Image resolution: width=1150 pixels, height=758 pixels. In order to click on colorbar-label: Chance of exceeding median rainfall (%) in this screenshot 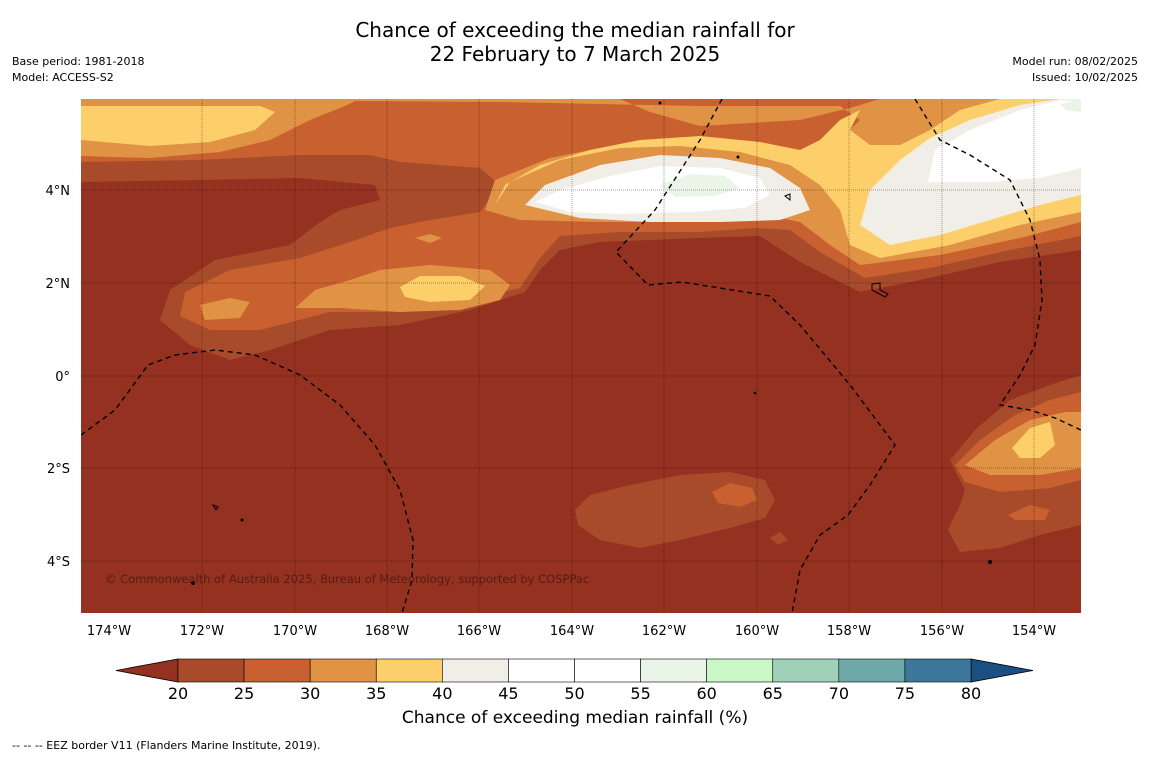, I will do `click(575, 718)`.